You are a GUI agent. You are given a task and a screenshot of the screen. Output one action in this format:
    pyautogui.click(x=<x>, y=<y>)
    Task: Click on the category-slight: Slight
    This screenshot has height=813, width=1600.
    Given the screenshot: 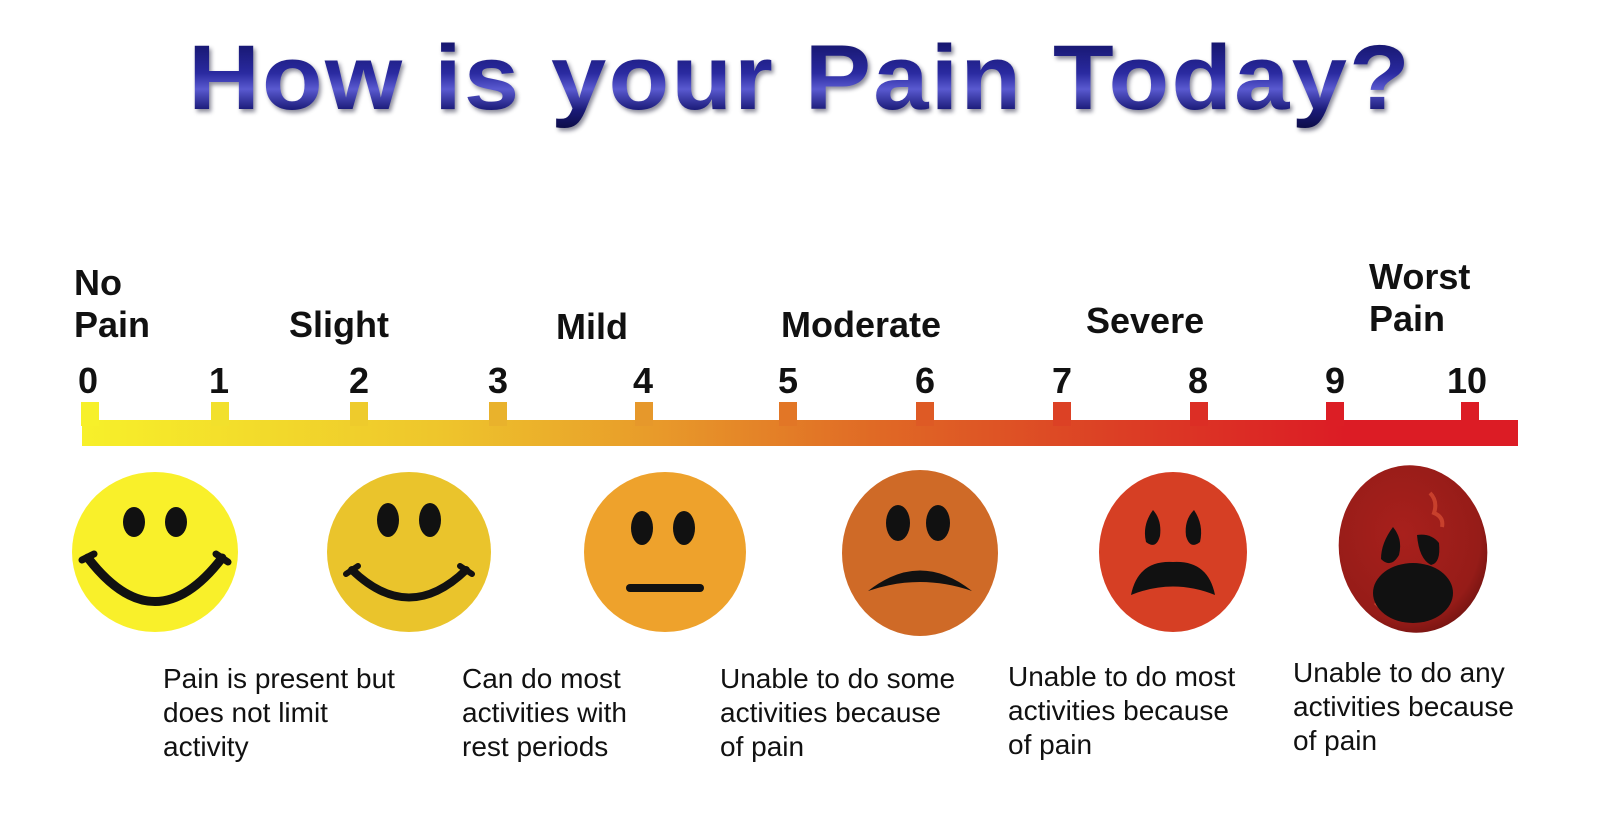 What is the action you would take?
    pyautogui.click(x=339, y=324)
    